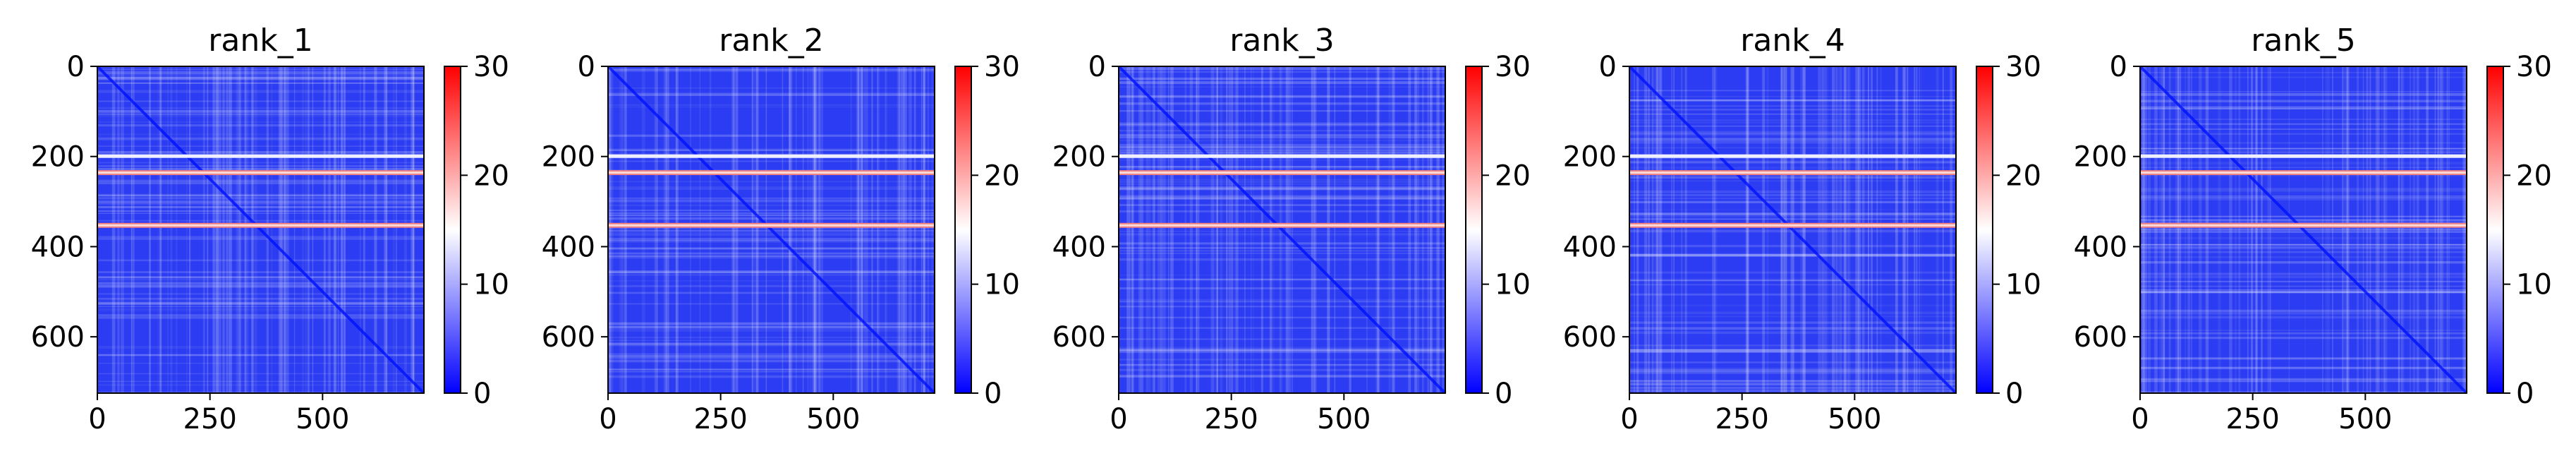 The width and height of the screenshot is (2576, 463). I want to click on colorbar-gradient, so click(1984, 230).